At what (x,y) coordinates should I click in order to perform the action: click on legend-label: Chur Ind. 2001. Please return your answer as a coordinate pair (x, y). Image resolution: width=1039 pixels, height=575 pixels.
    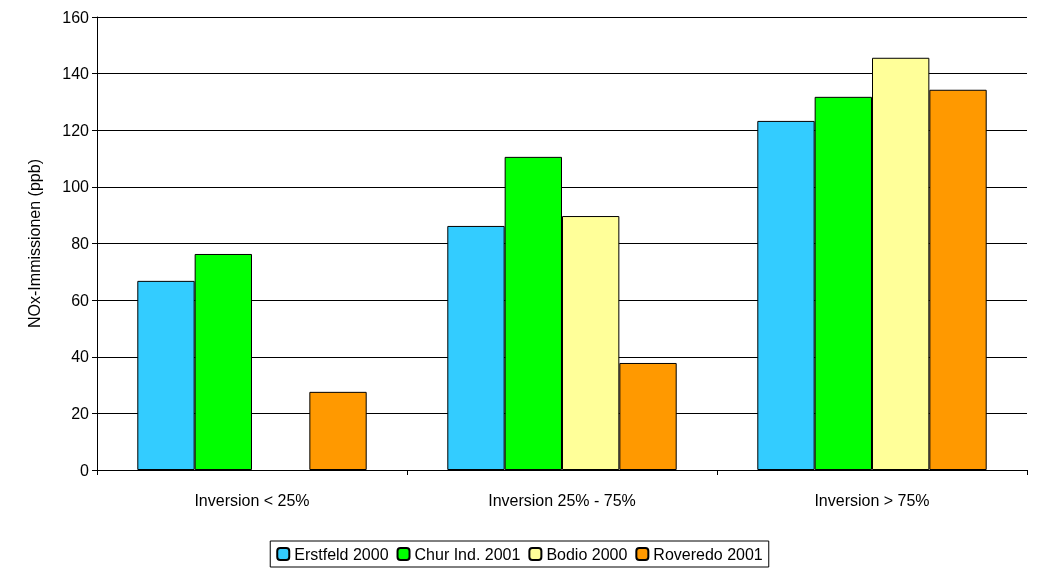
    Looking at the image, I should click on (467, 554).